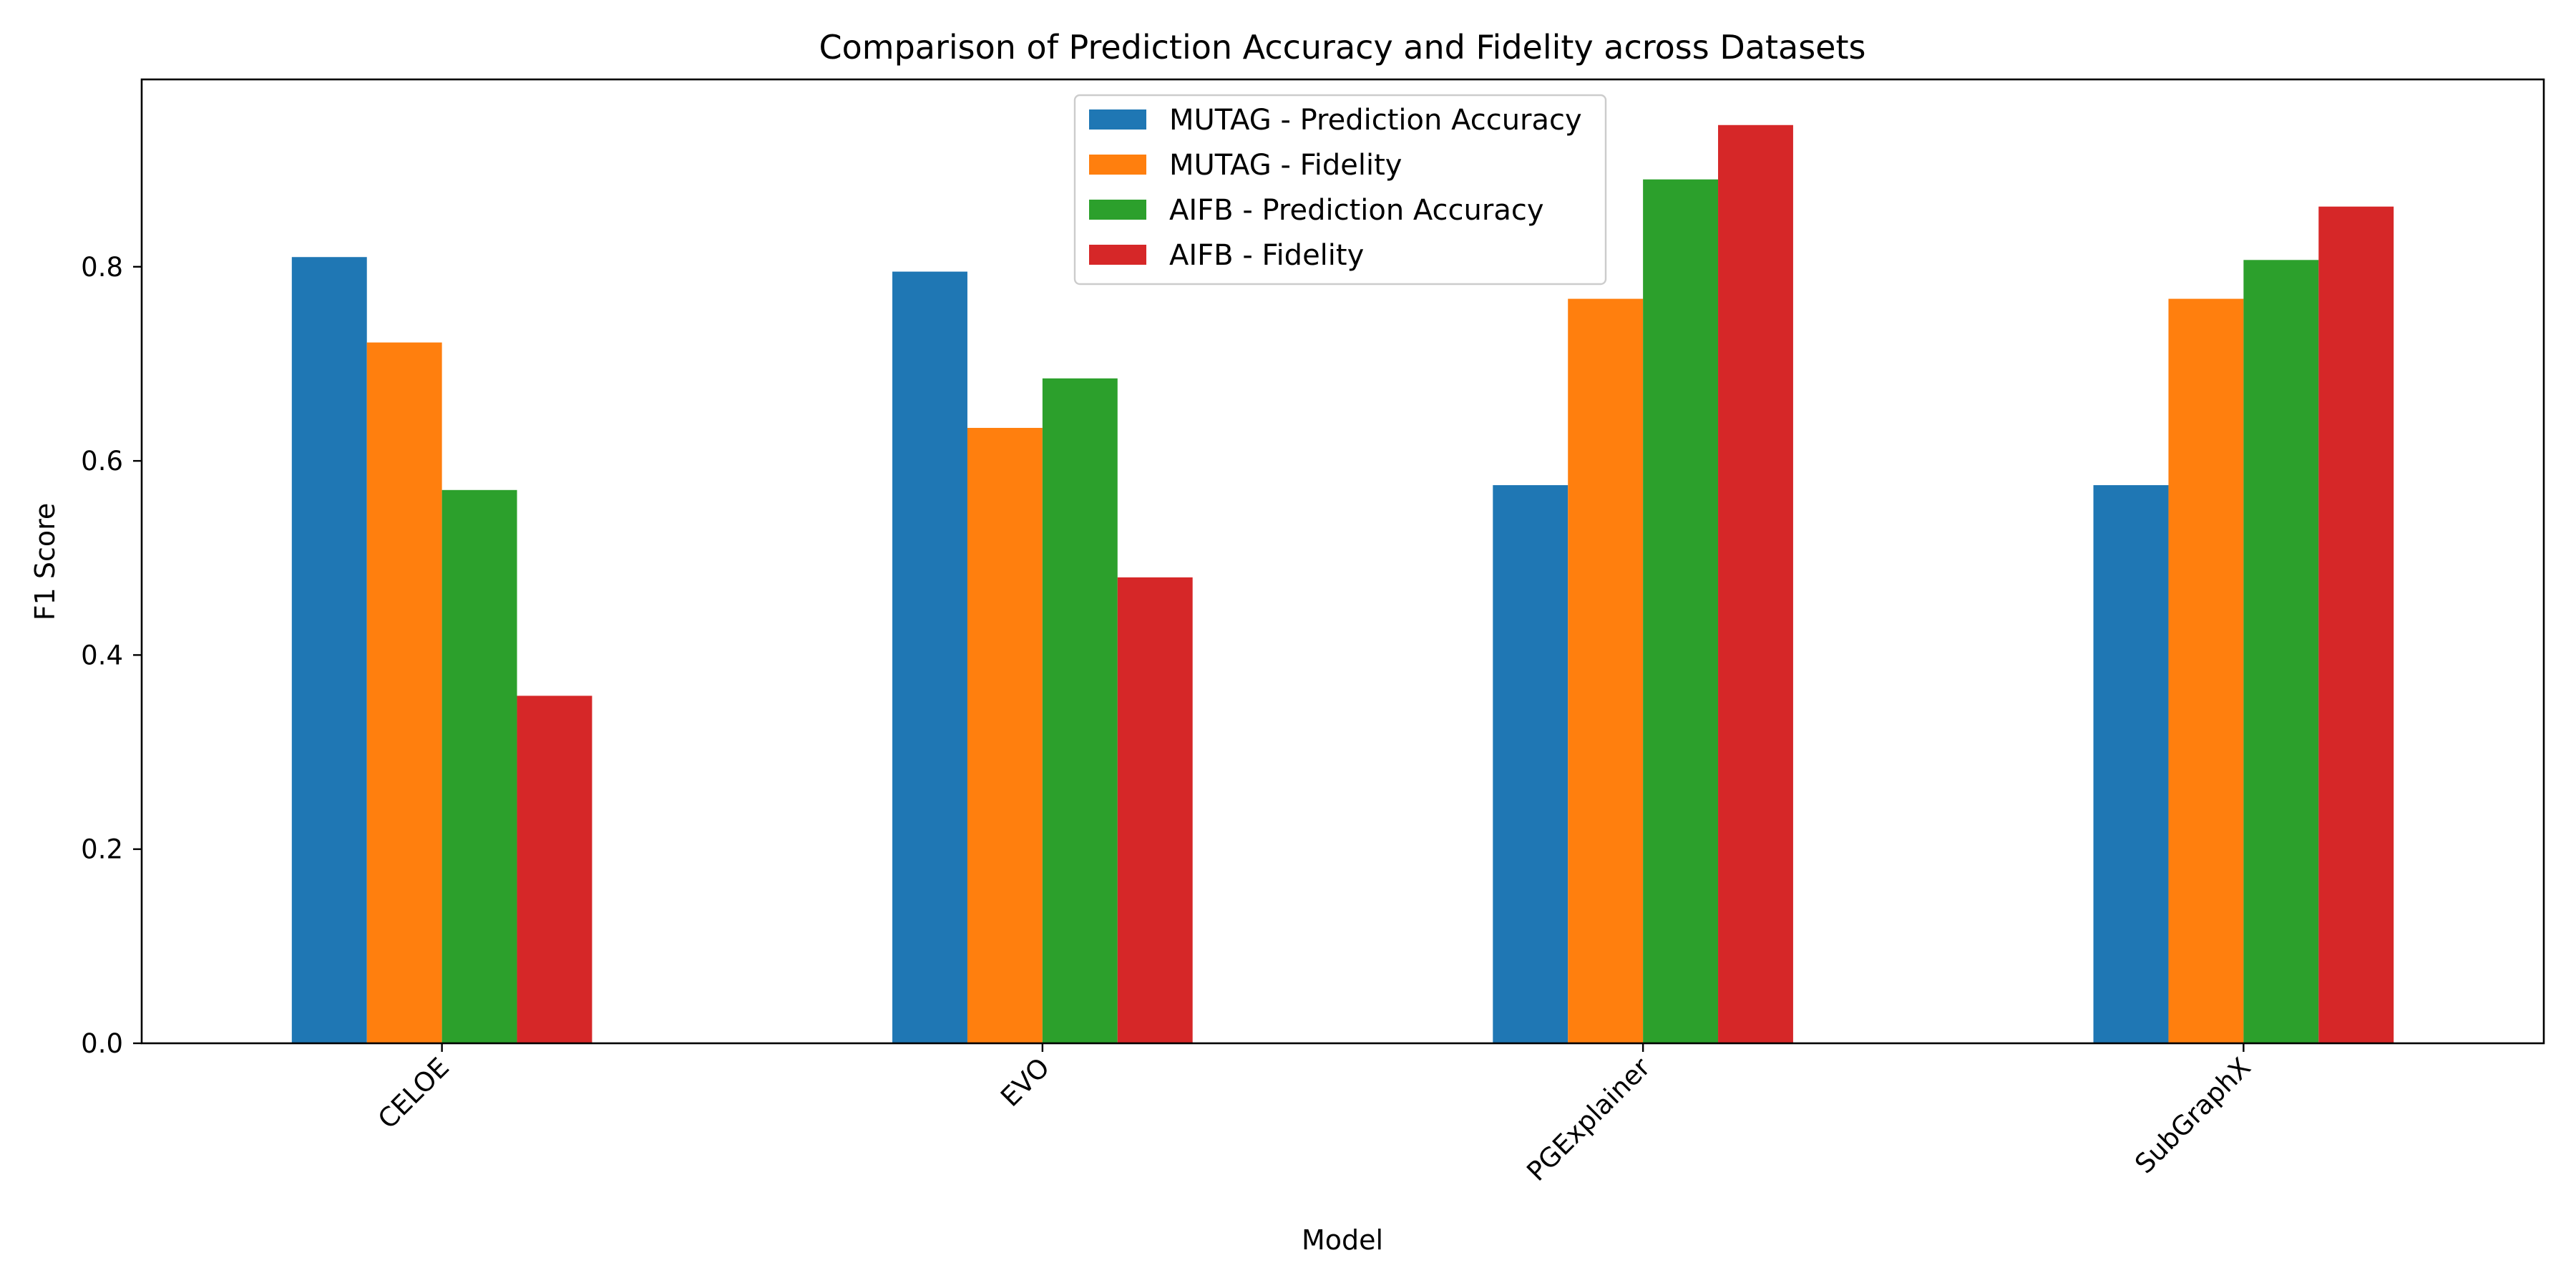  What do you see at coordinates (102, 655) in the screenshot?
I see `y-tick-label: 0.4` at bounding box center [102, 655].